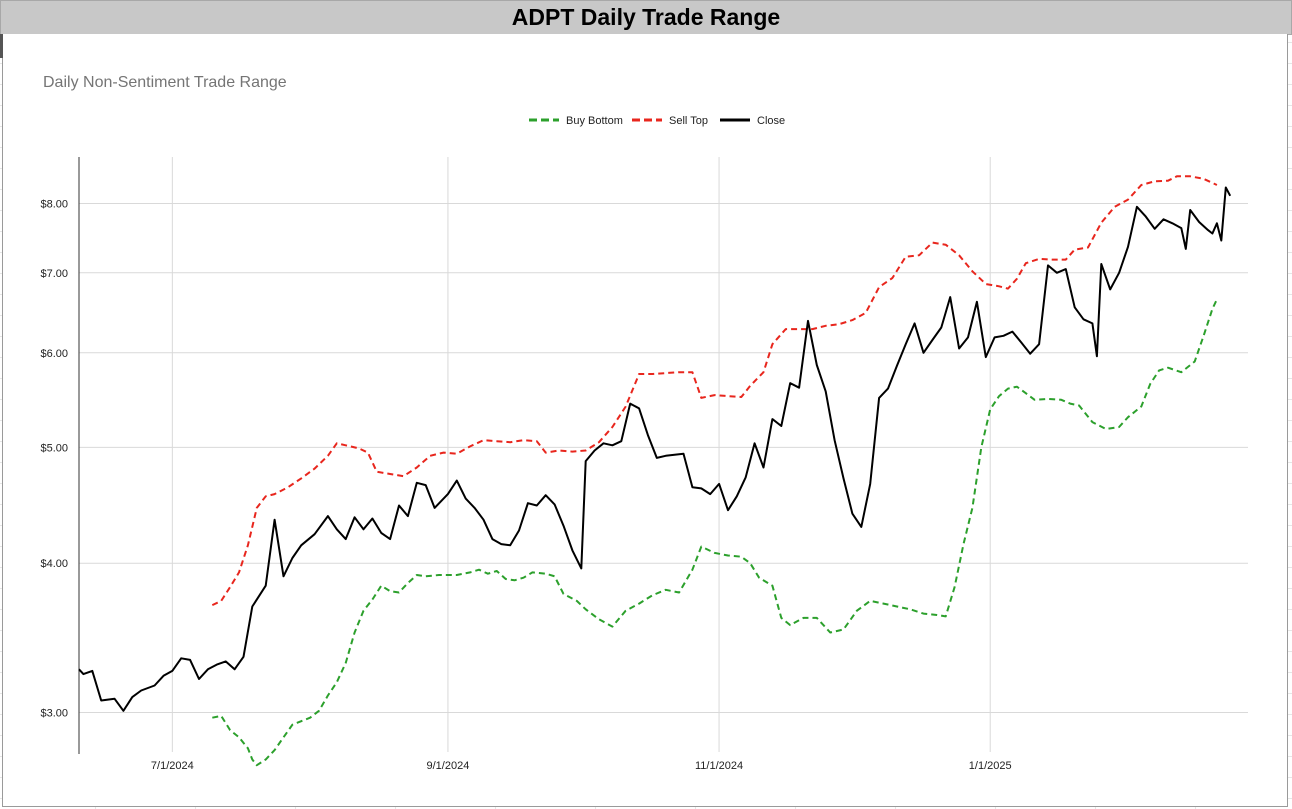 Image resolution: width=1292 pixels, height=809 pixels. I want to click on y-tick-label: $7.00, so click(54, 274).